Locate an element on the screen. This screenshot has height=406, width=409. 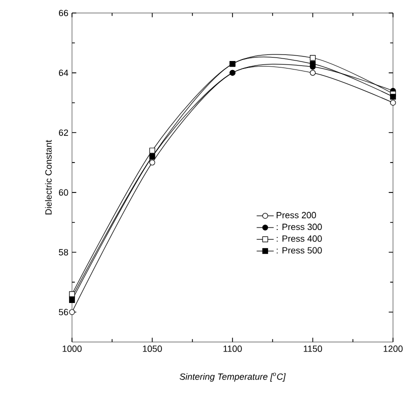
legend-label: Press 200 is located at coordinates (296, 215).